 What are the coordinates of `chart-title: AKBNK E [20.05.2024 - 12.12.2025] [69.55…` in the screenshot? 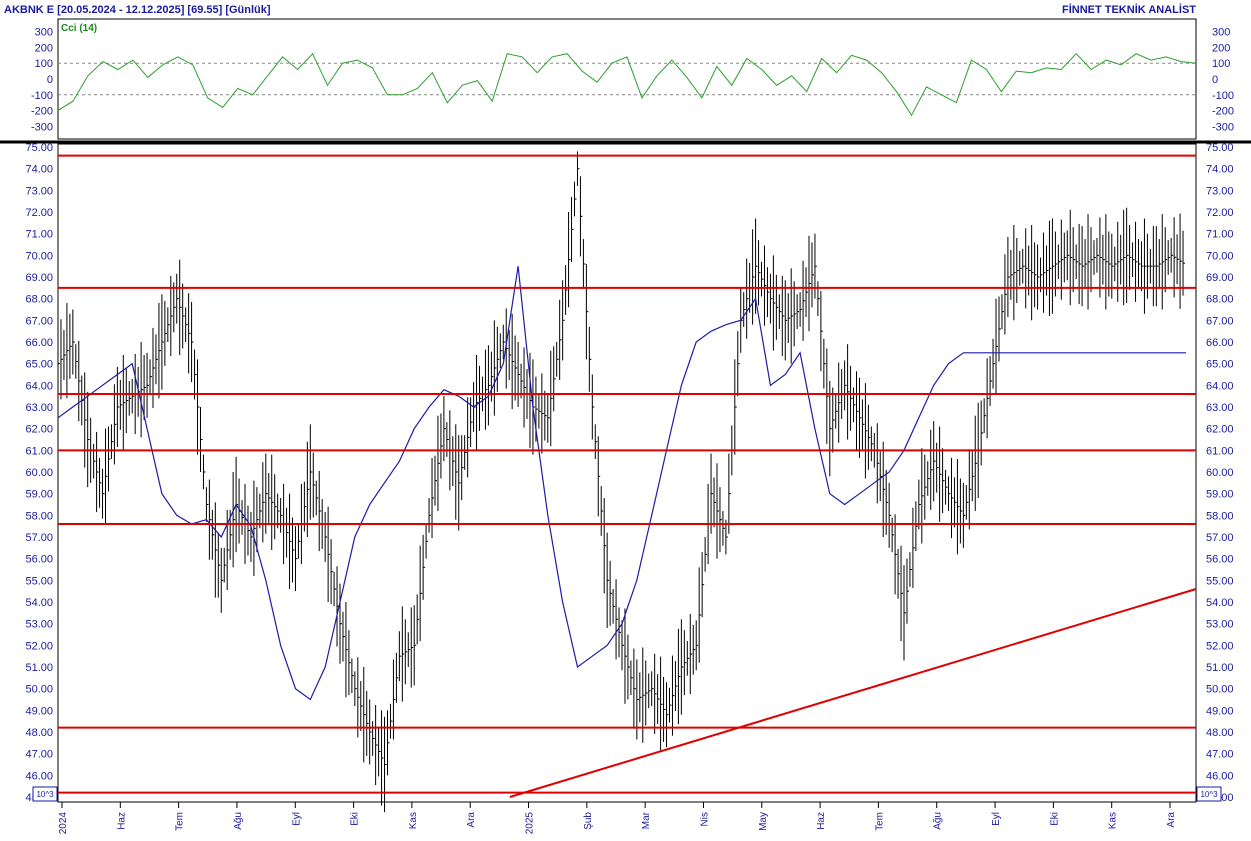 It's located at (137, 10).